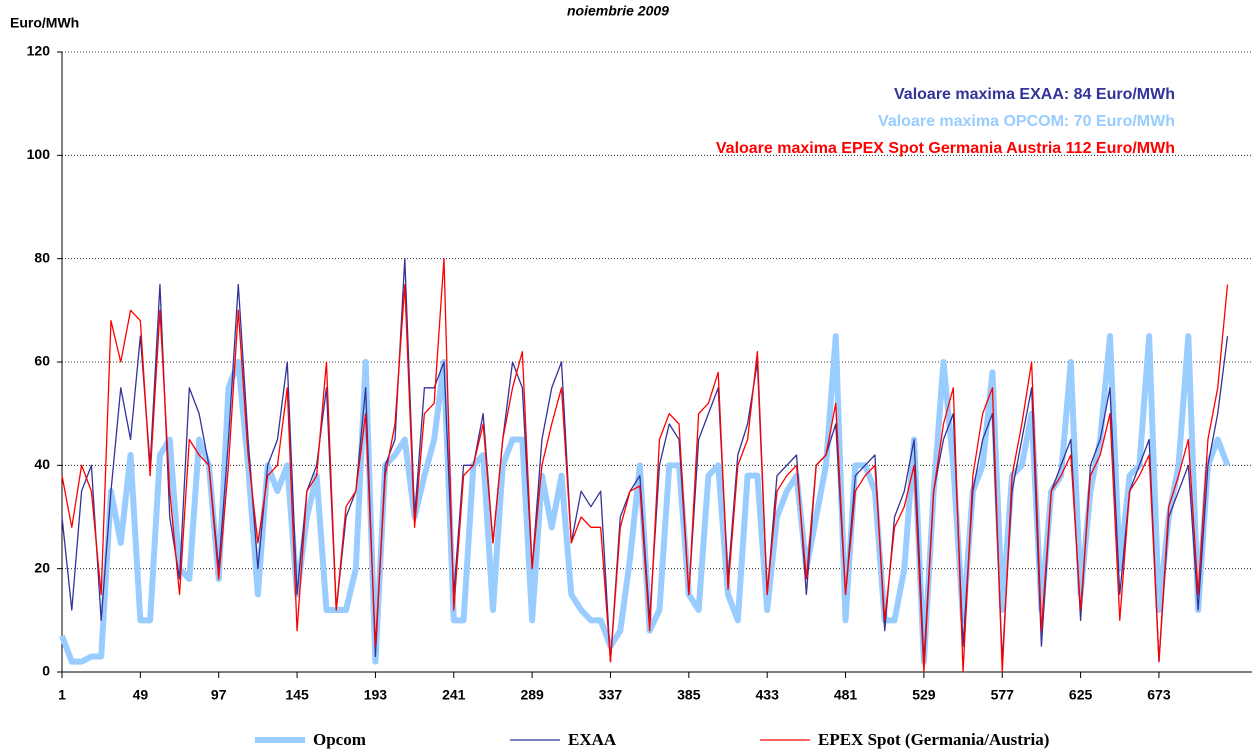  I want to click on annotation: Valoare maxima OPCOM: 70 Euro/MWh, so click(1026, 121).